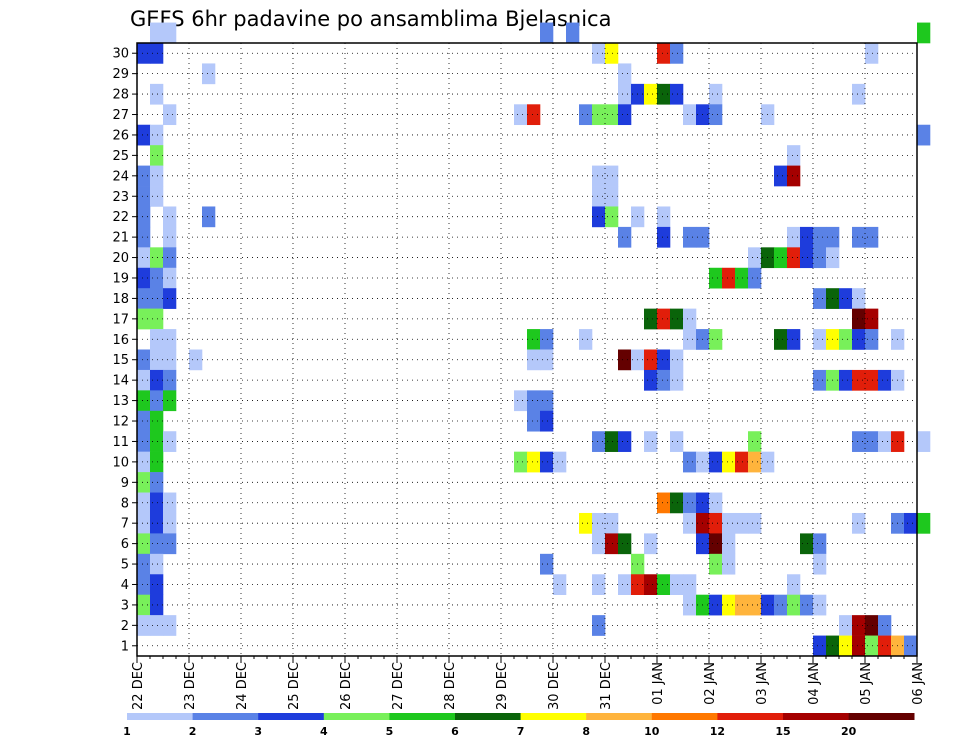 The height and width of the screenshot is (742, 960). What do you see at coordinates (346, 686) in the screenshot?
I see `x-tick-label: 26 DEC` at bounding box center [346, 686].